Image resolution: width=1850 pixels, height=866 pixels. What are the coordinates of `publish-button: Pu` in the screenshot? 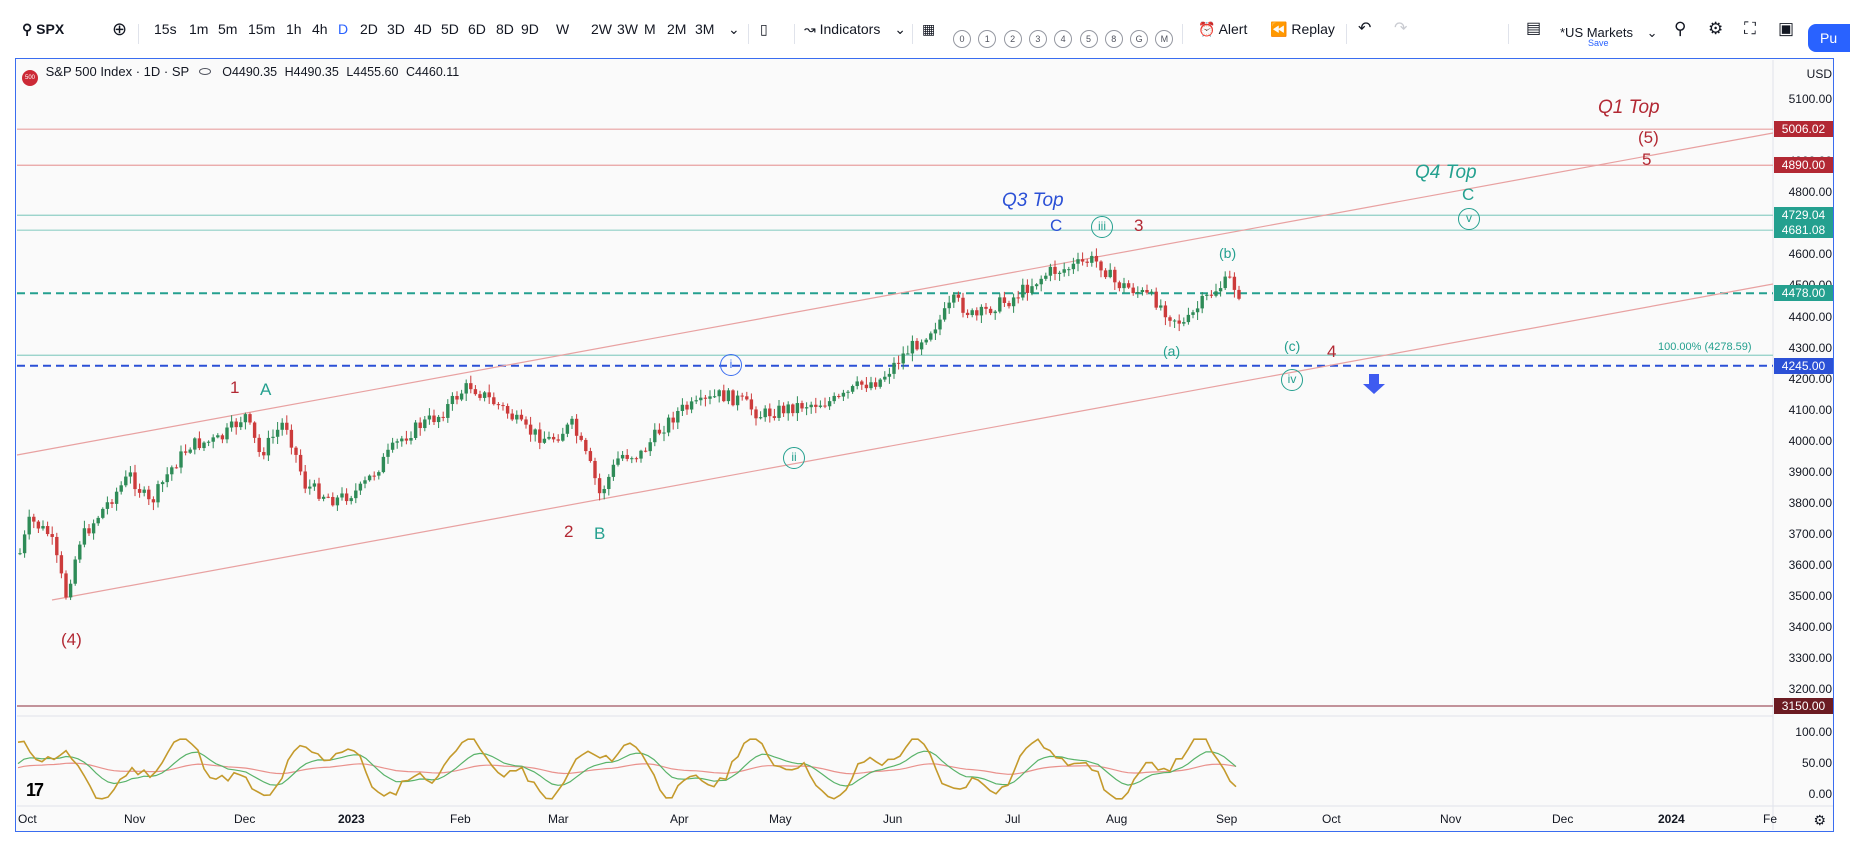 It's located at (1829, 38).